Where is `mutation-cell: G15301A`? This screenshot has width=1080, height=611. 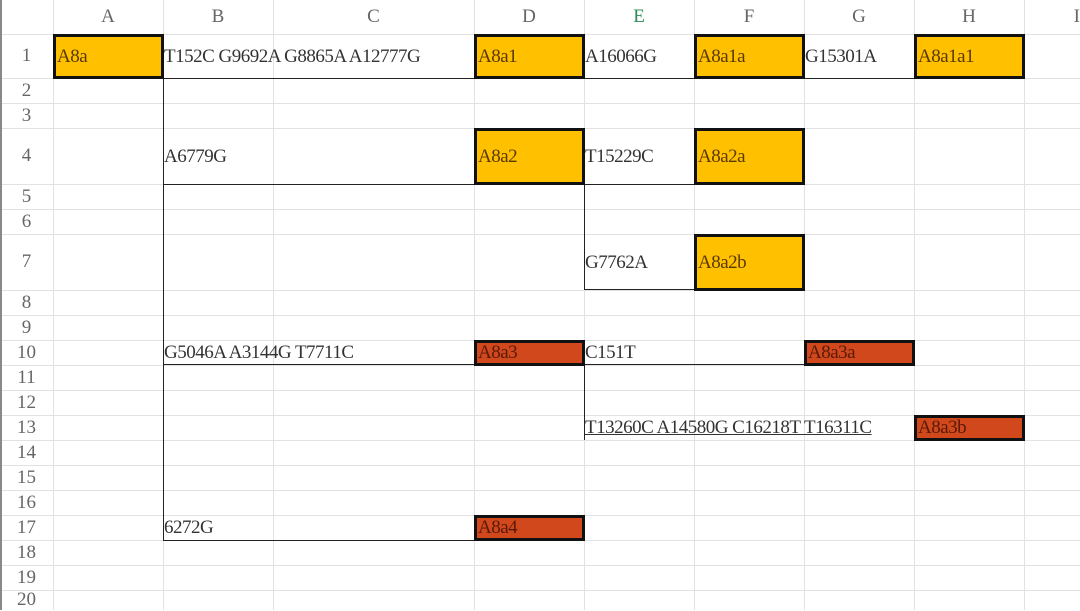 mutation-cell: G15301A is located at coordinates (841, 56).